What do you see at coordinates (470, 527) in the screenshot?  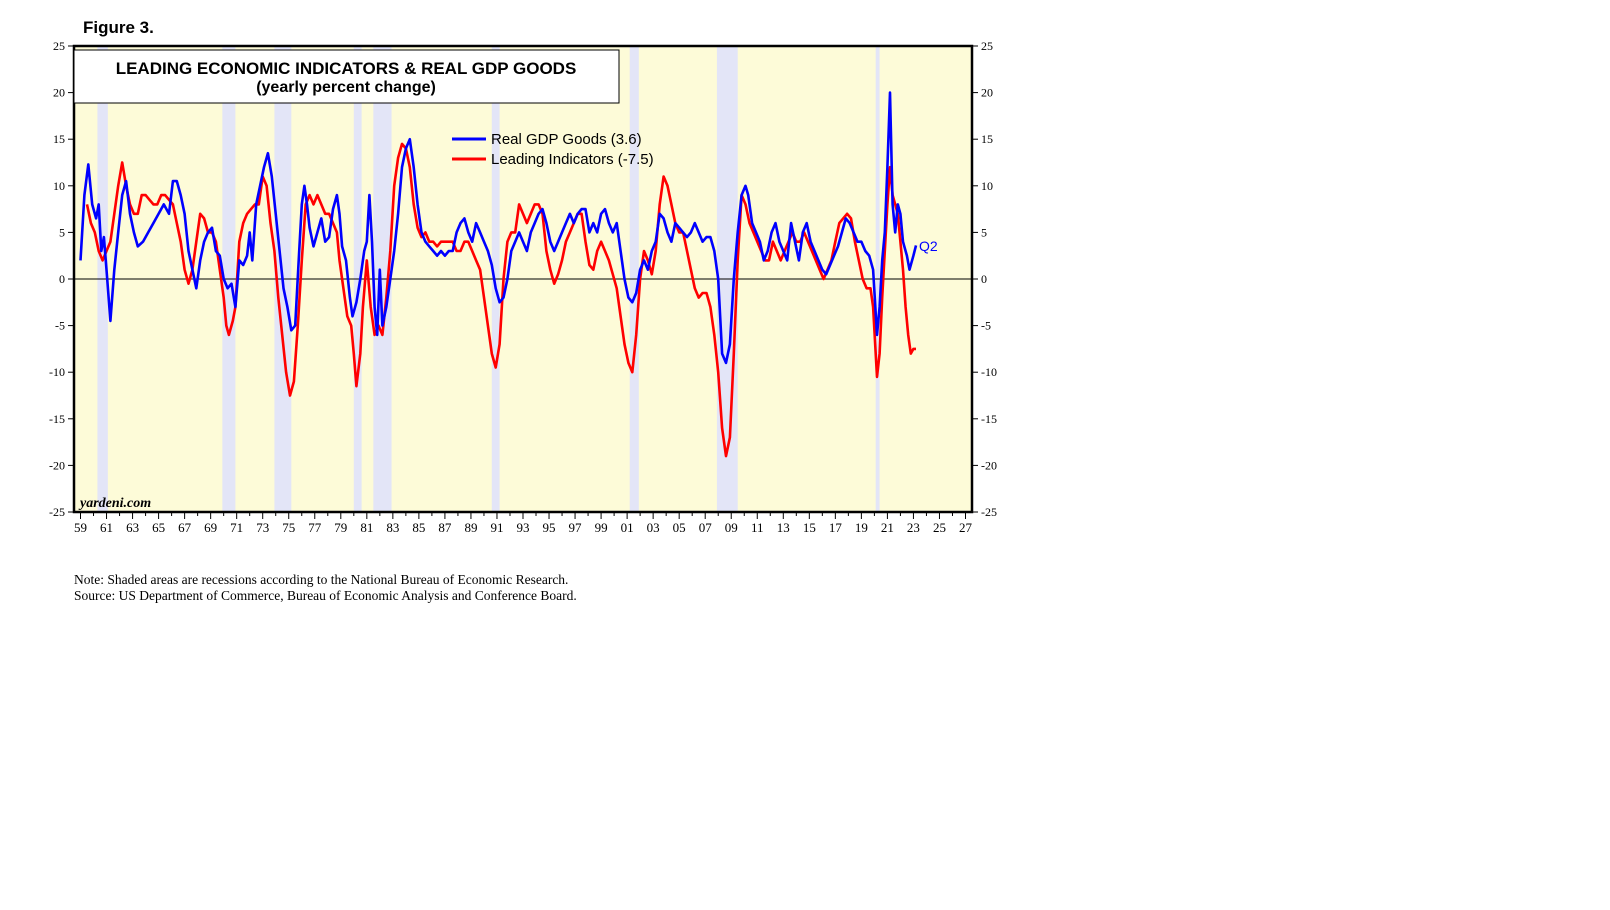 I see `x-tick-label: 89` at bounding box center [470, 527].